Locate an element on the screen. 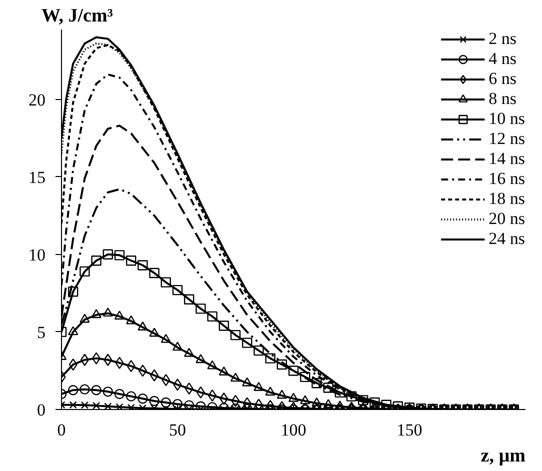  legend-label: 6 ns is located at coordinates (502, 79).